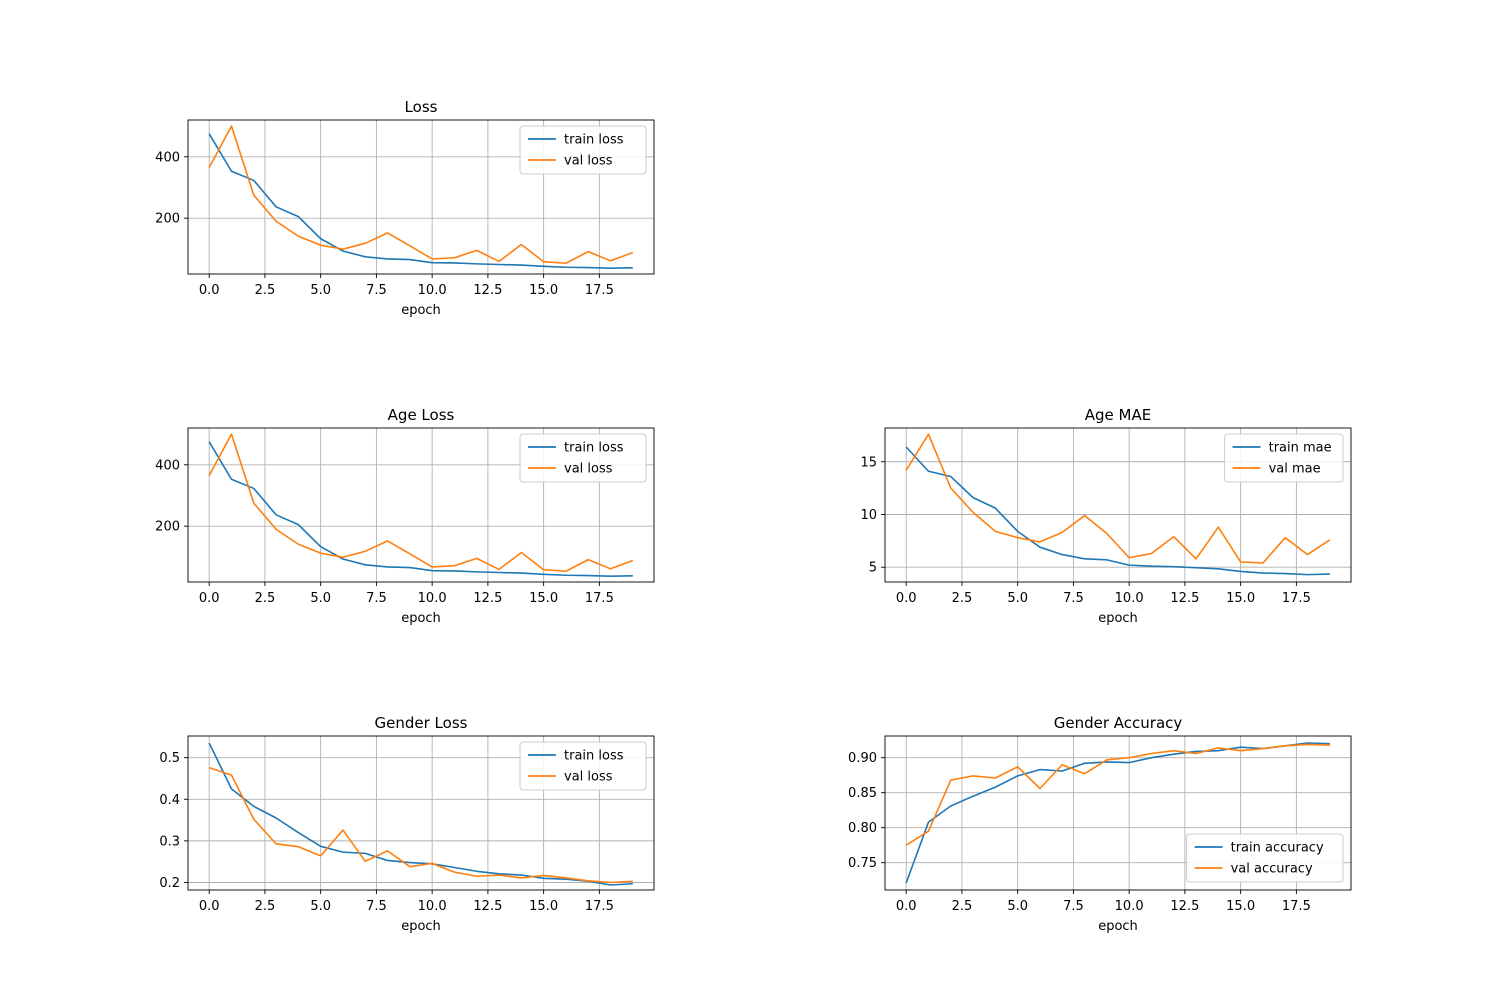 This screenshot has width=1500, height=1000. What do you see at coordinates (862, 758) in the screenshot?
I see `y-tick-label: 0.90` at bounding box center [862, 758].